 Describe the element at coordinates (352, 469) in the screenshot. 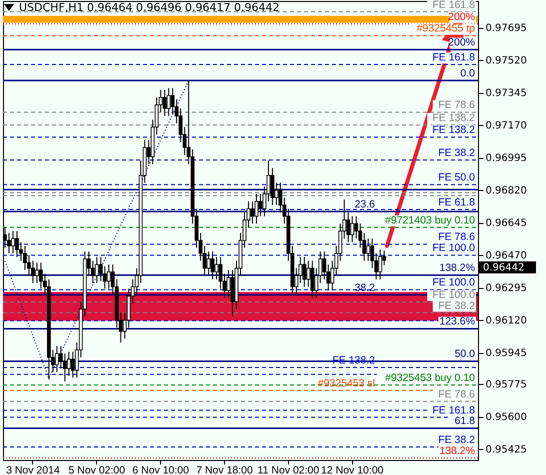

I see `x-tick-label: 12 Nov 10:00` at that location.